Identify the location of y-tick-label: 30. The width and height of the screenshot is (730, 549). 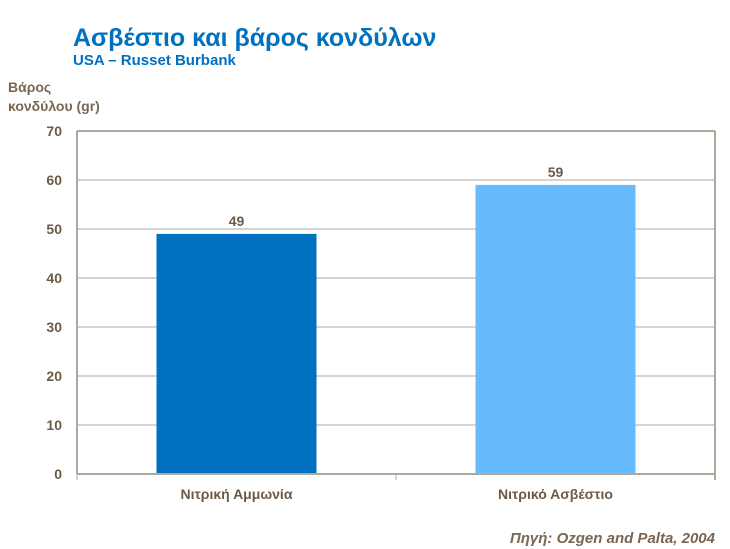
(54, 327).